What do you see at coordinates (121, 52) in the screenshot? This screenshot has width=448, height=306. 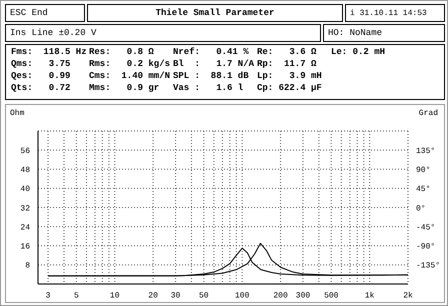 I see `text: Res: 0.8 Ω` at bounding box center [121, 52].